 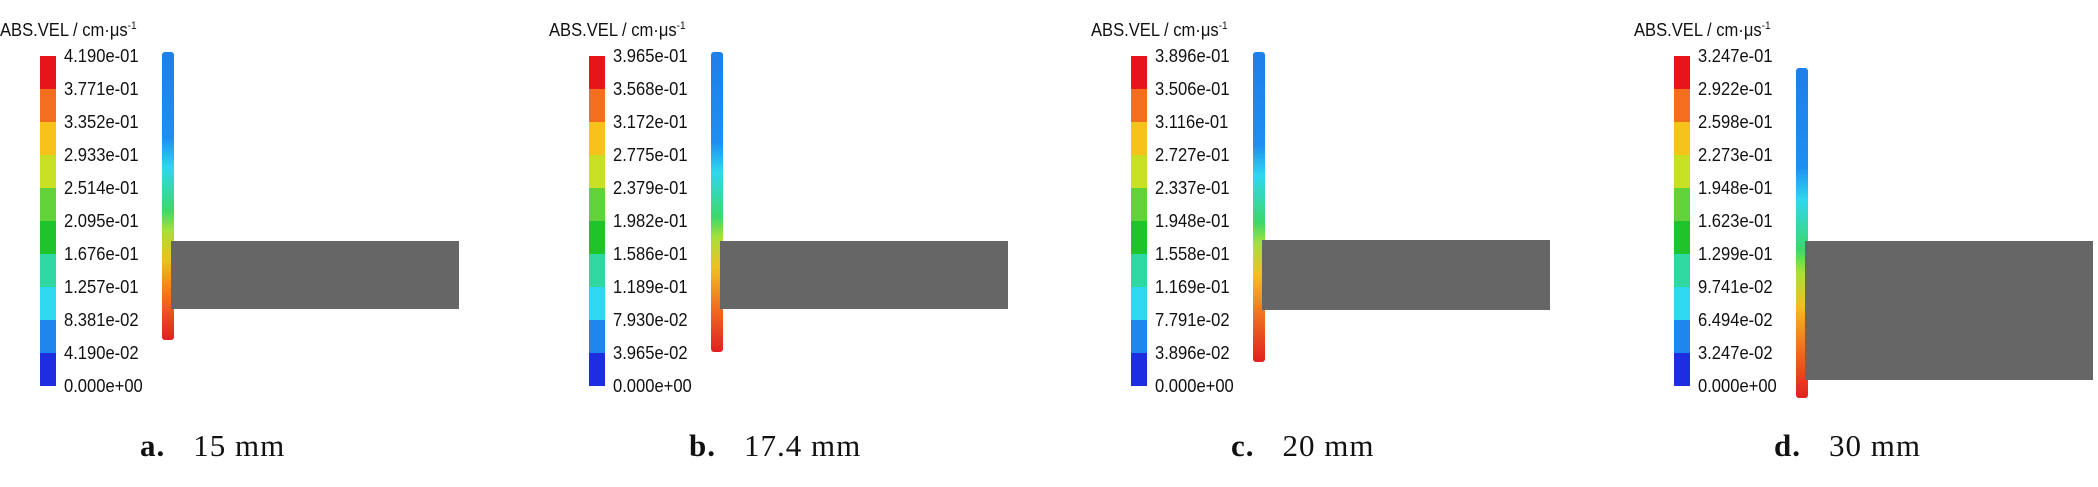 What do you see at coordinates (650, 287) in the screenshot?
I see `colorbar-tick-label: 1.189e-01` at bounding box center [650, 287].